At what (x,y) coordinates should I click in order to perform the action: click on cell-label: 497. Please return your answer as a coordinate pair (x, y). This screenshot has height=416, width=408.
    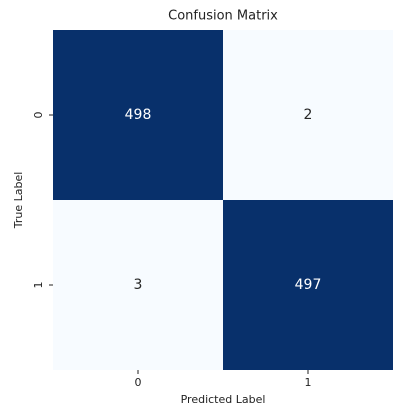
    Looking at the image, I should click on (308, 285).